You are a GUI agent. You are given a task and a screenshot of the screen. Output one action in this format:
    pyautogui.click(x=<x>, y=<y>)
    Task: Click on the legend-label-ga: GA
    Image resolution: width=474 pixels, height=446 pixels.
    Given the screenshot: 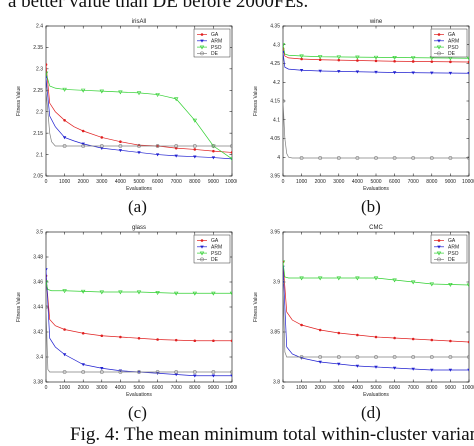 What is the action you would take?
    pyautogui.click(x=215, y=35)
    